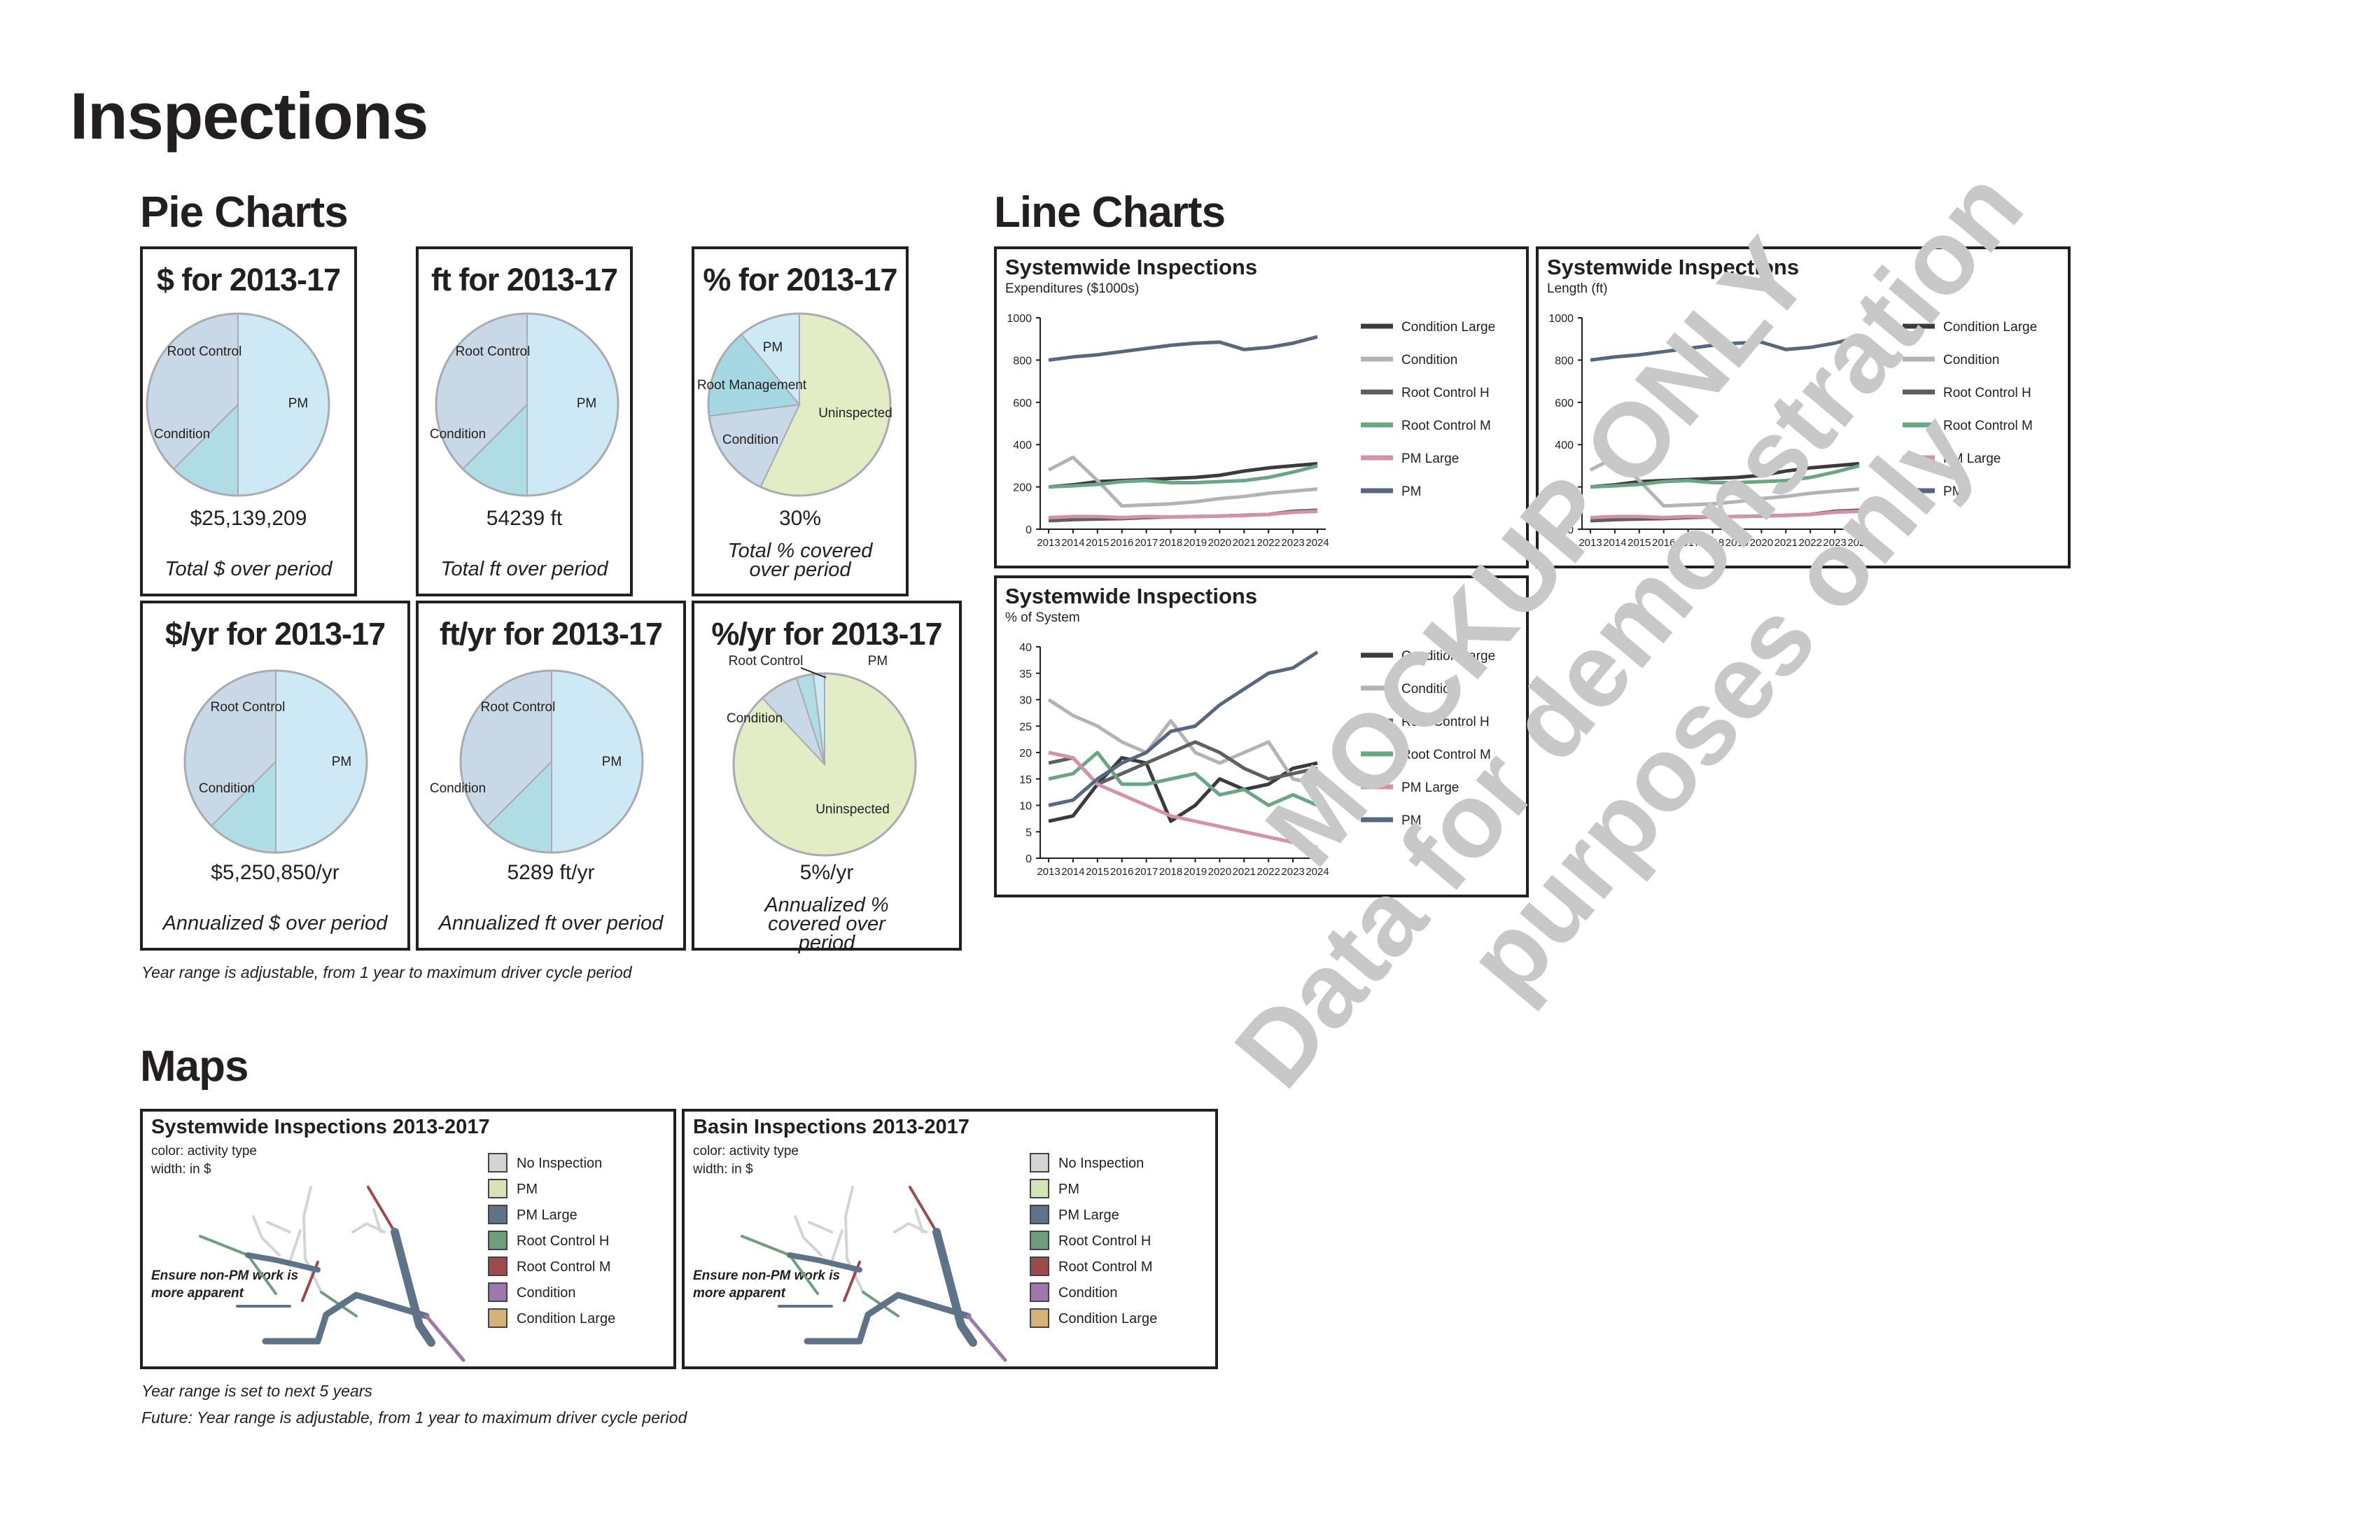  I want to click on map-color-note: color: activity type, so click(204, 1151).